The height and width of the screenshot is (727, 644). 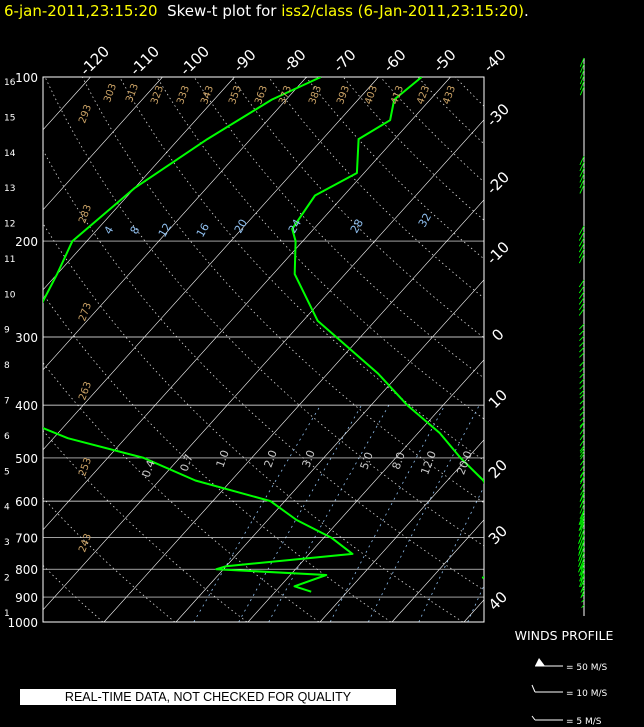 What do you see at coordinates (584, 722) in the screenshot?
I see `wind-legend-label: = 5 M/S` at bounding box center [584, 722].